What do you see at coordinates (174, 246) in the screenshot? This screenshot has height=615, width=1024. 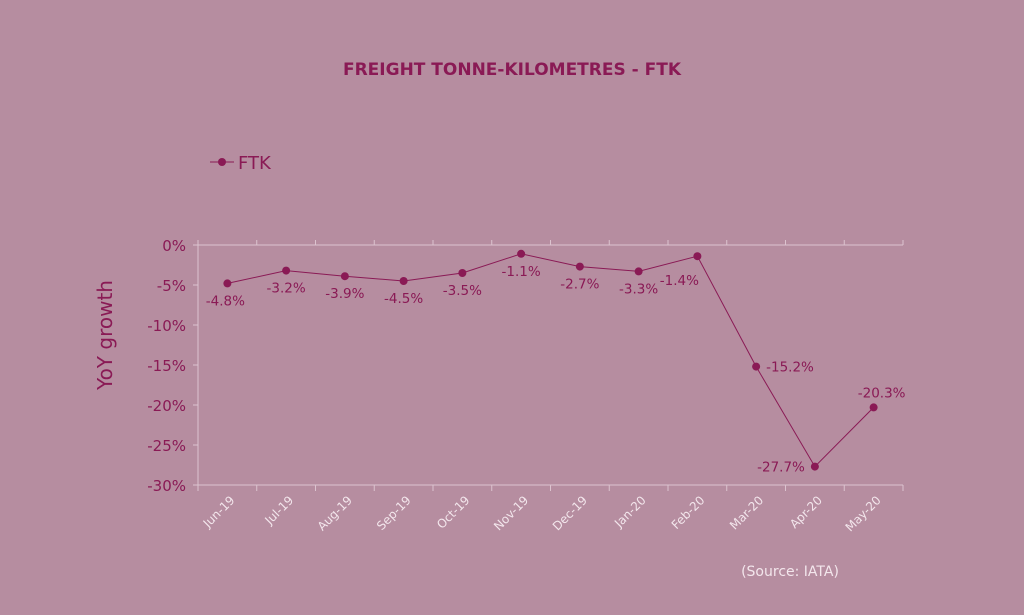 I see `y-tick-label: 0%` at bounding box center [174, 246].